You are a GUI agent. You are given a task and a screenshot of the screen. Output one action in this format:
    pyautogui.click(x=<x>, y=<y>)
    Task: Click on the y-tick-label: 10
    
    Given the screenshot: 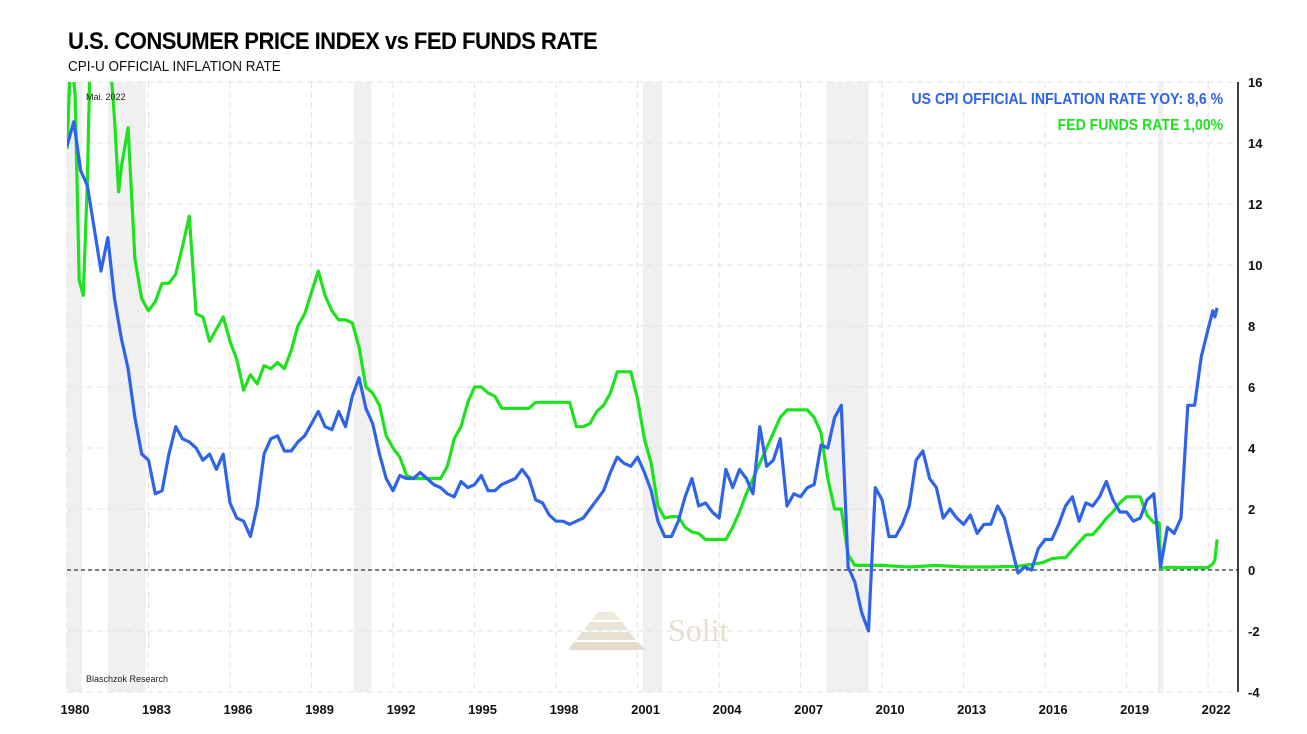 What is the action you would take?
    pyautogui.click(x=1255, y=265)
    